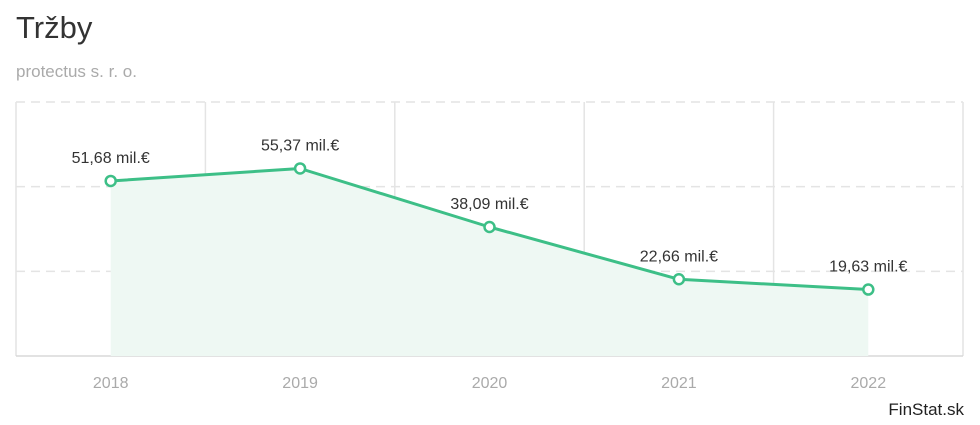 The image size is (980, 425). Describe the element at coordinates (111, 158) in the screenshot. I see `data-label-2018: 51,68 mil.€` at that location.